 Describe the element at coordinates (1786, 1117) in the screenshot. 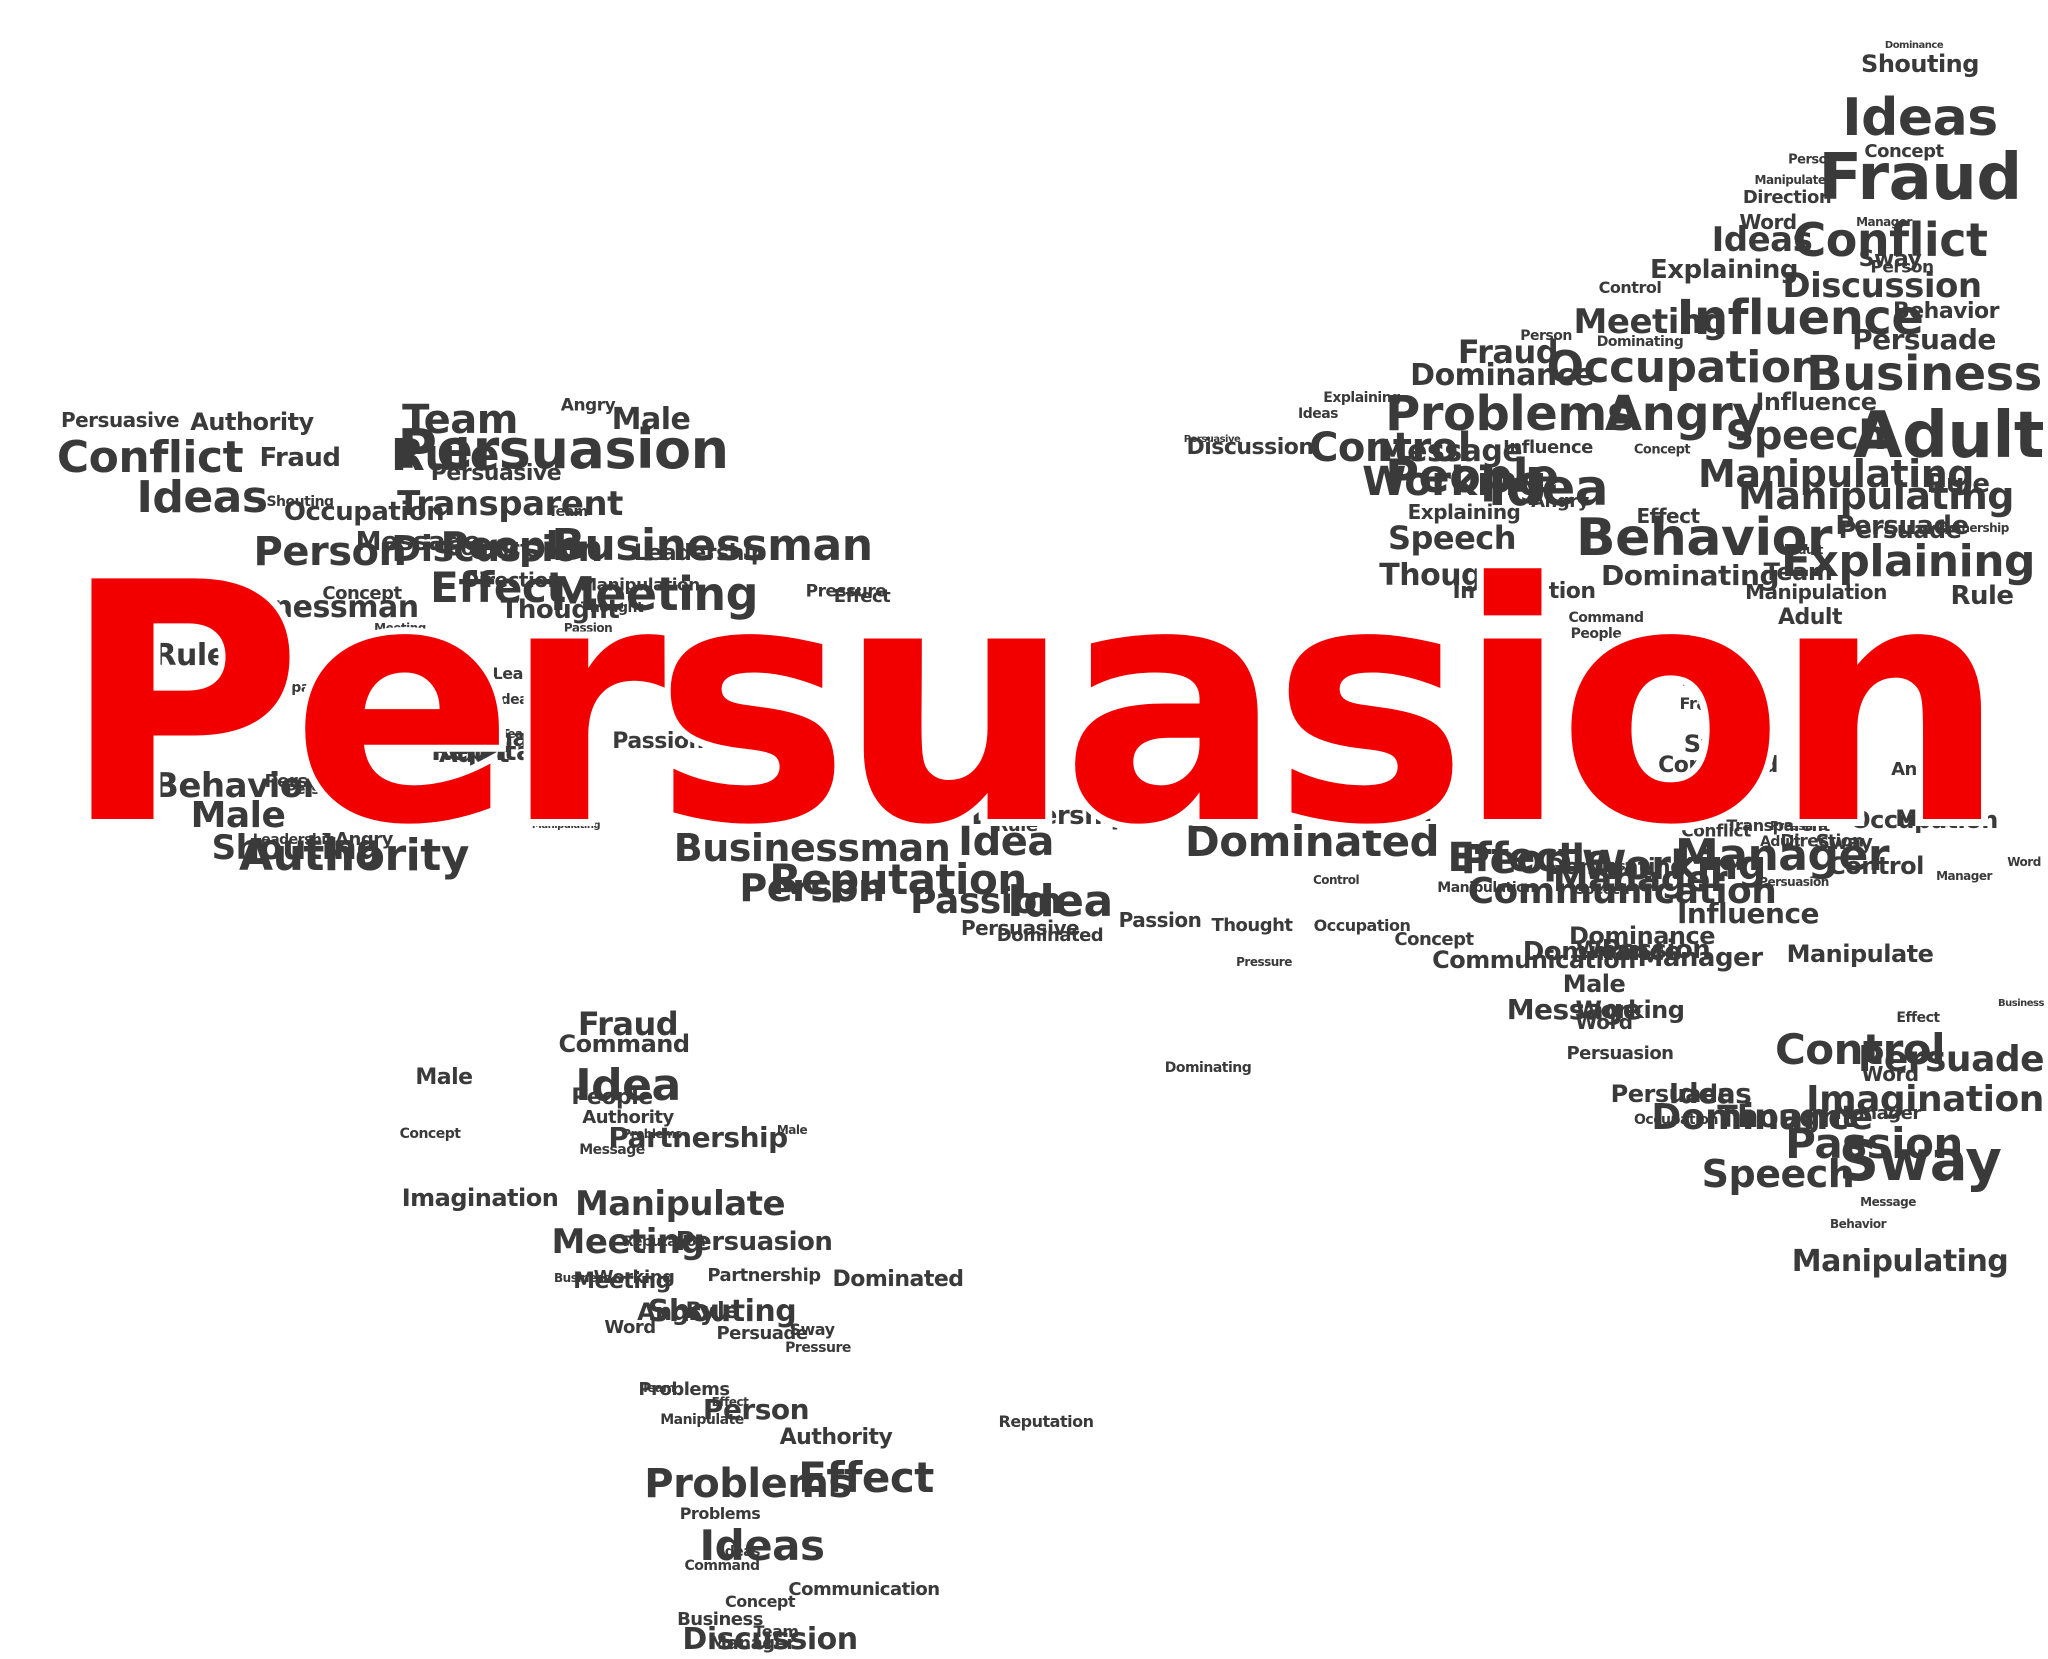

I see `cloud-word: Thought` at that location.